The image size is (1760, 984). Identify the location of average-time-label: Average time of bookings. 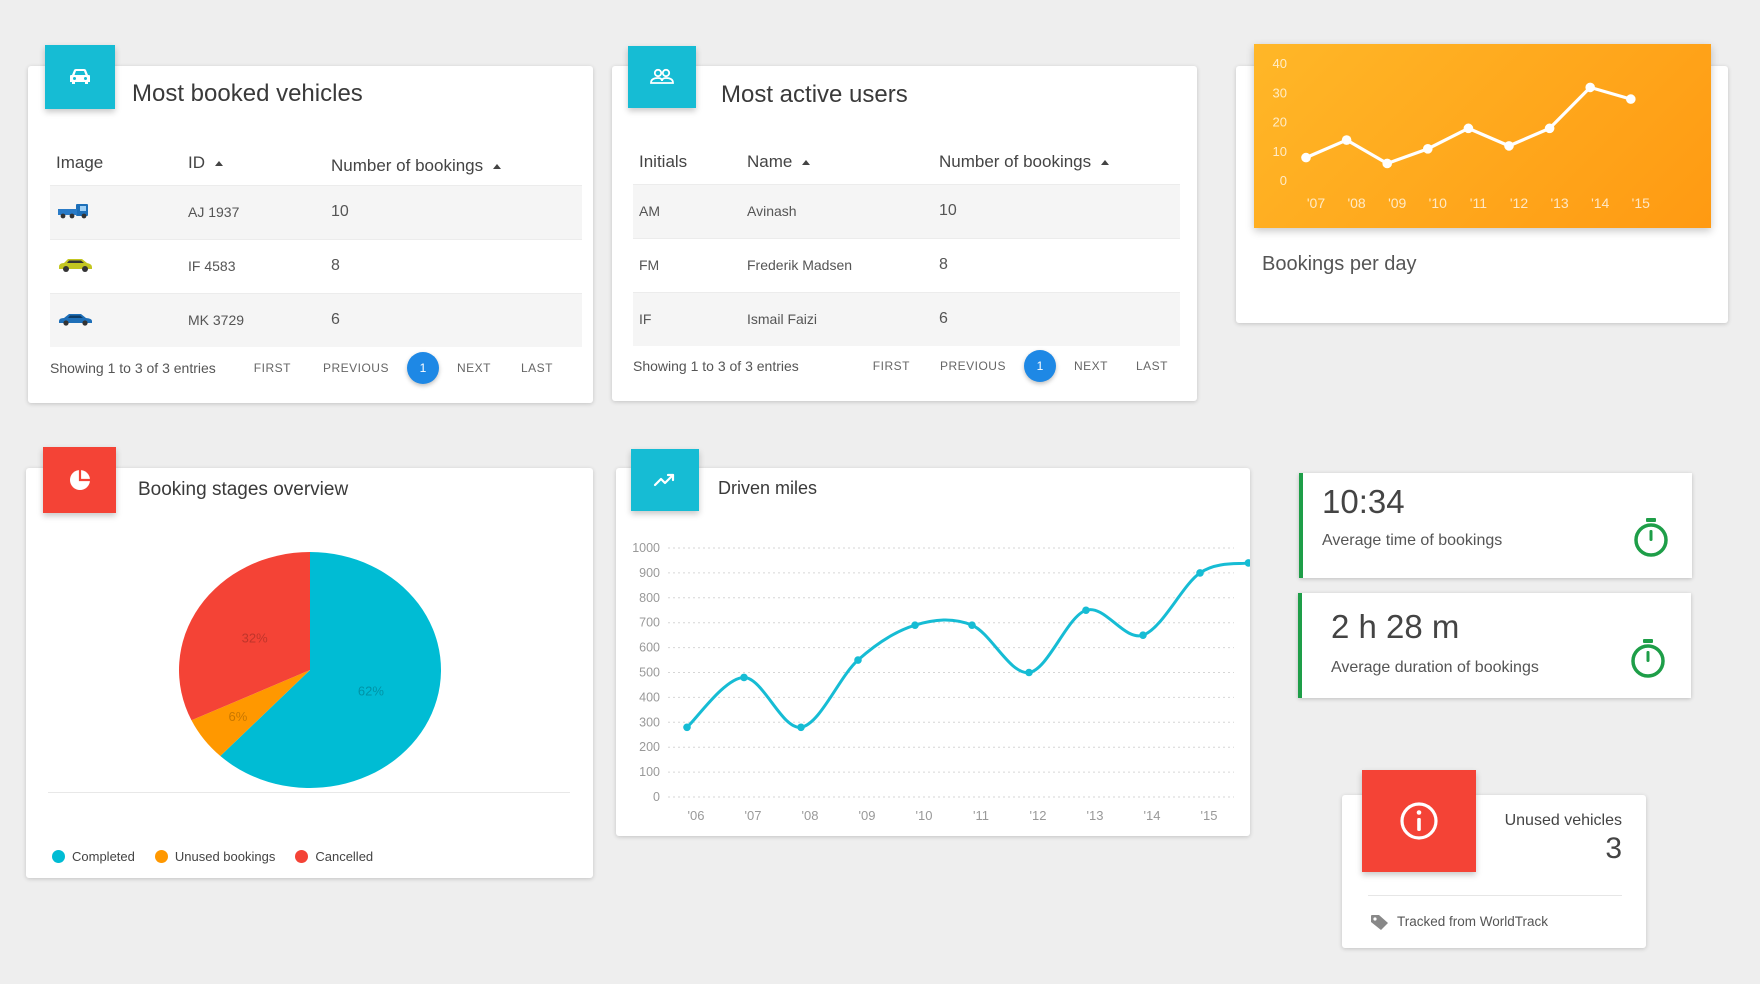
(1412, 540).